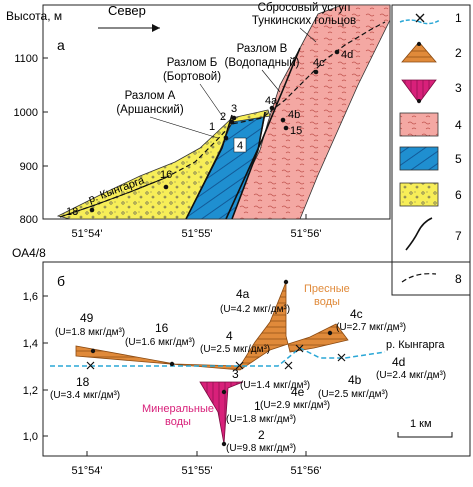  Describe the element at coordinates (458, 279) in the screenshot. I see `legend-number: 8` at that location.